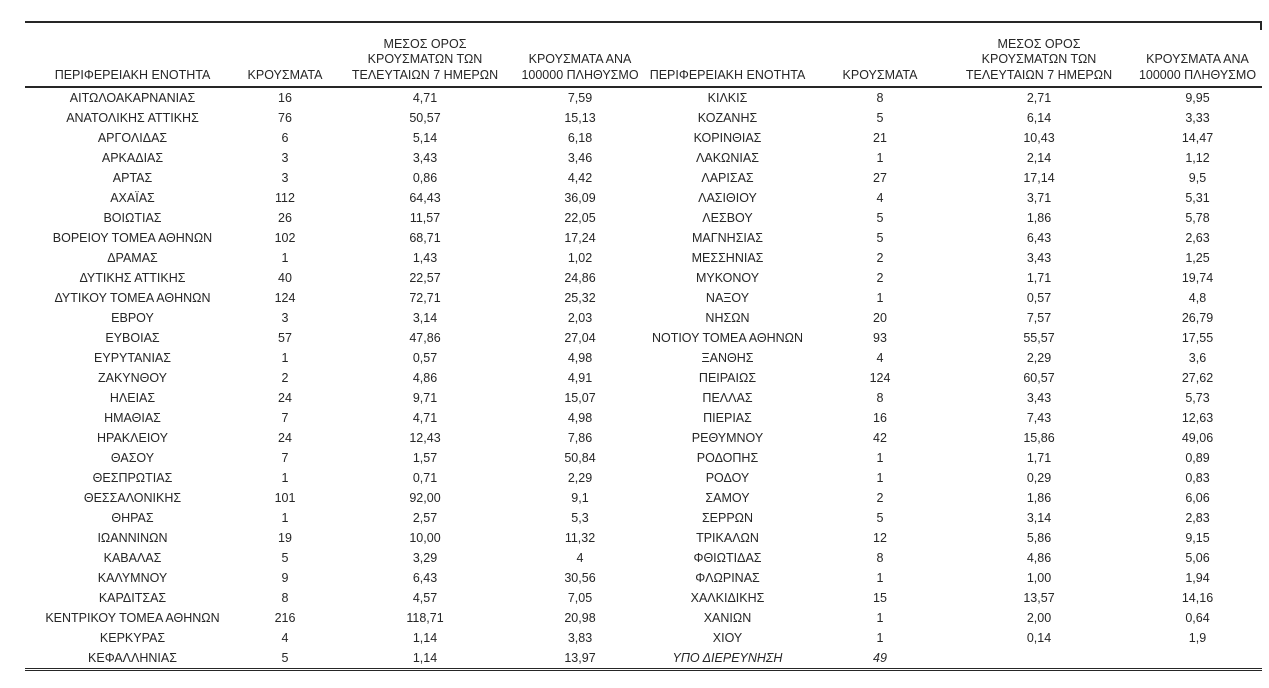  What do you see at coordinates (1039, 43) in the screenshot?
I see `header-avg7-right-line1: ΜΕΣΟΣ ΟΡΟΣ` at bounding box center [1039, 43].